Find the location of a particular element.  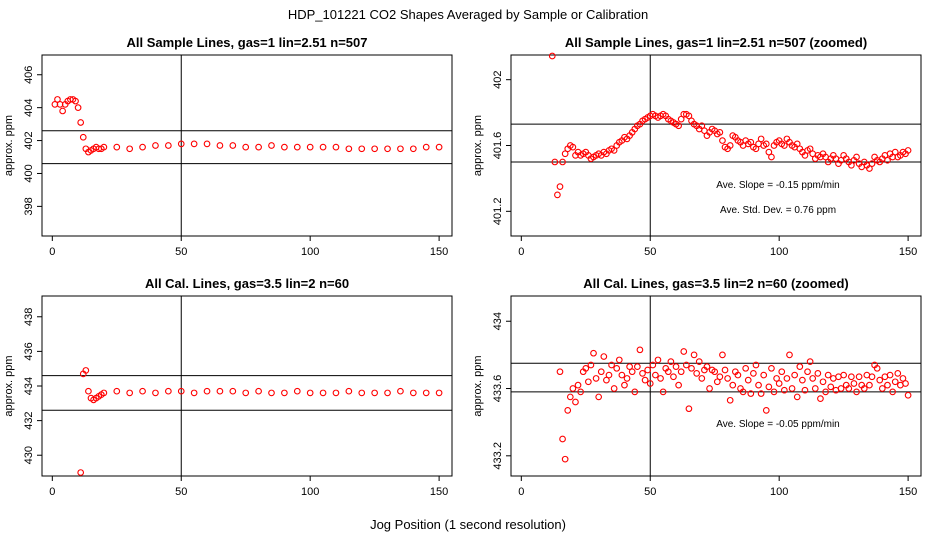

panel-annotation: Ave. Slope = -0.05 ppm/min is located at coordinates (778, 424).